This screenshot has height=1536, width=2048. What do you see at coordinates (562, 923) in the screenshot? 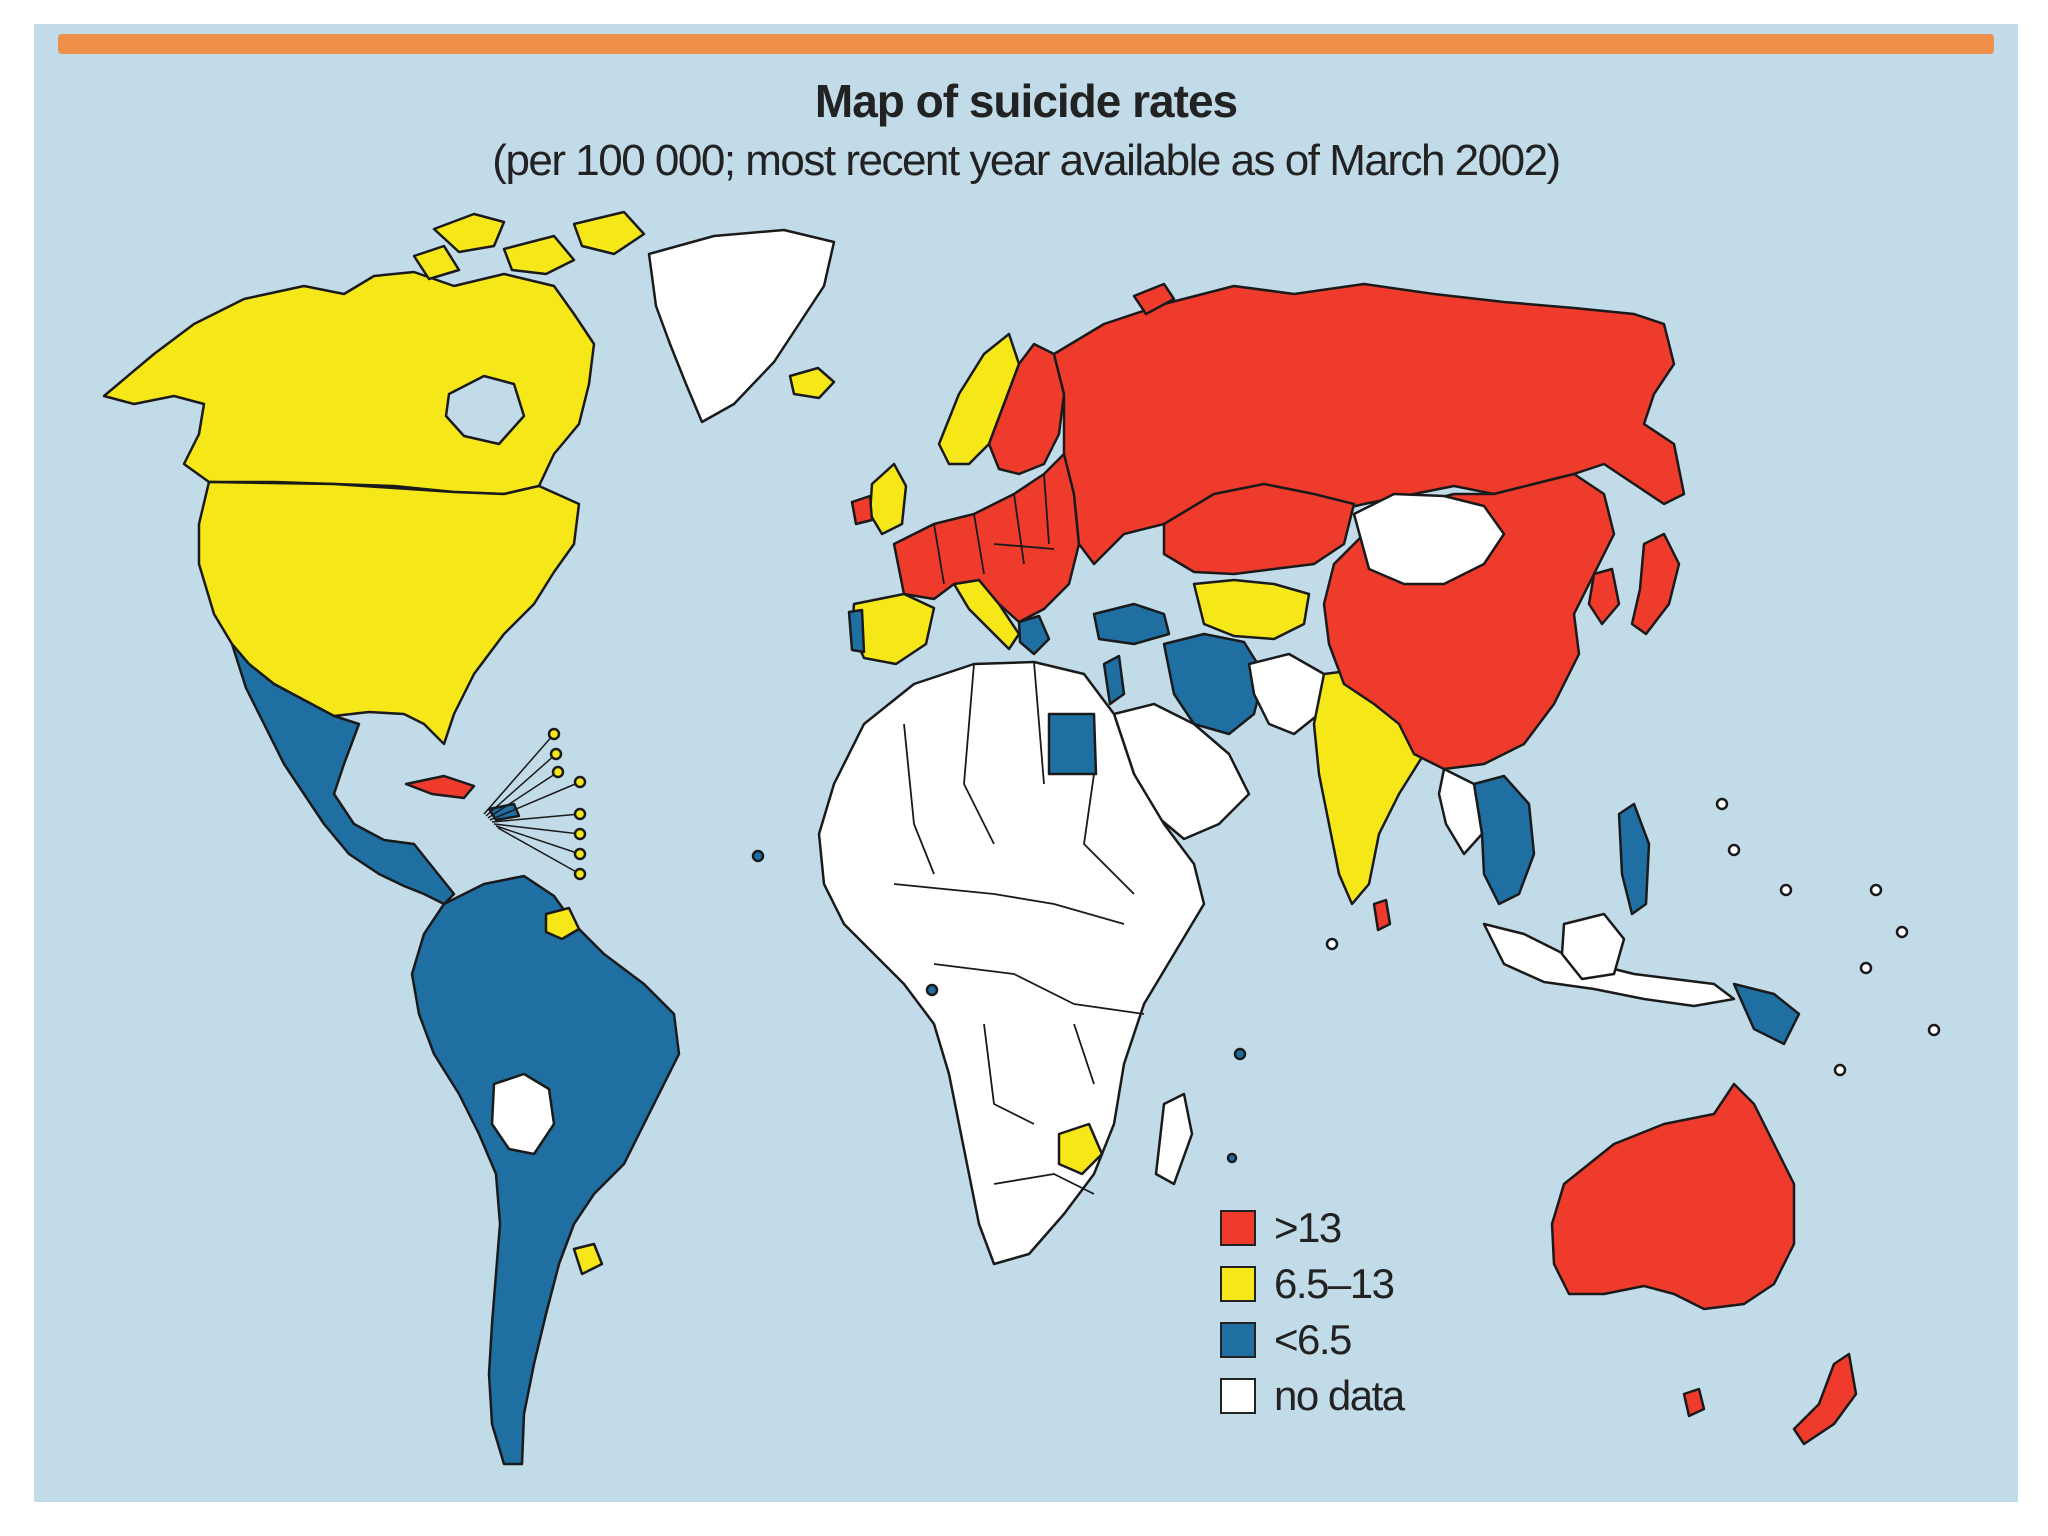
I see `region-guianas` at bounding box center [562, 923].